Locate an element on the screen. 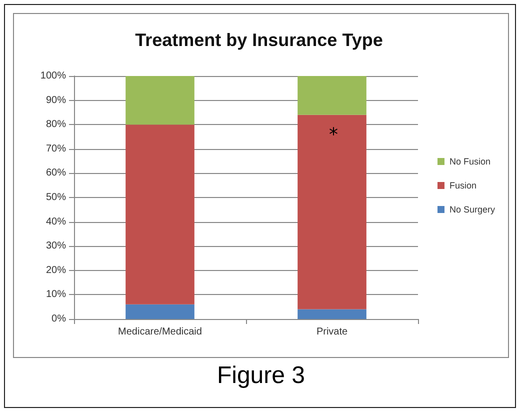  y-tick-label: 30% is located at coordinates (56, 246).